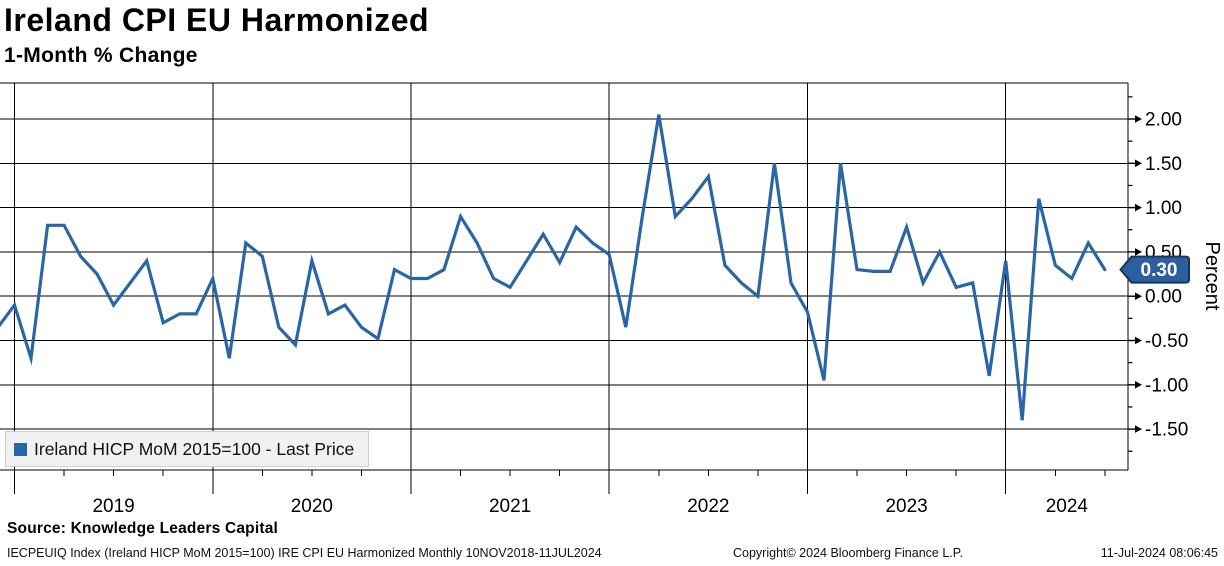 The image size is (1224, 566). Describe the element at coordinates (1163, 120) in the screenshot. I see `y-tick-label: 2.00` at that location.